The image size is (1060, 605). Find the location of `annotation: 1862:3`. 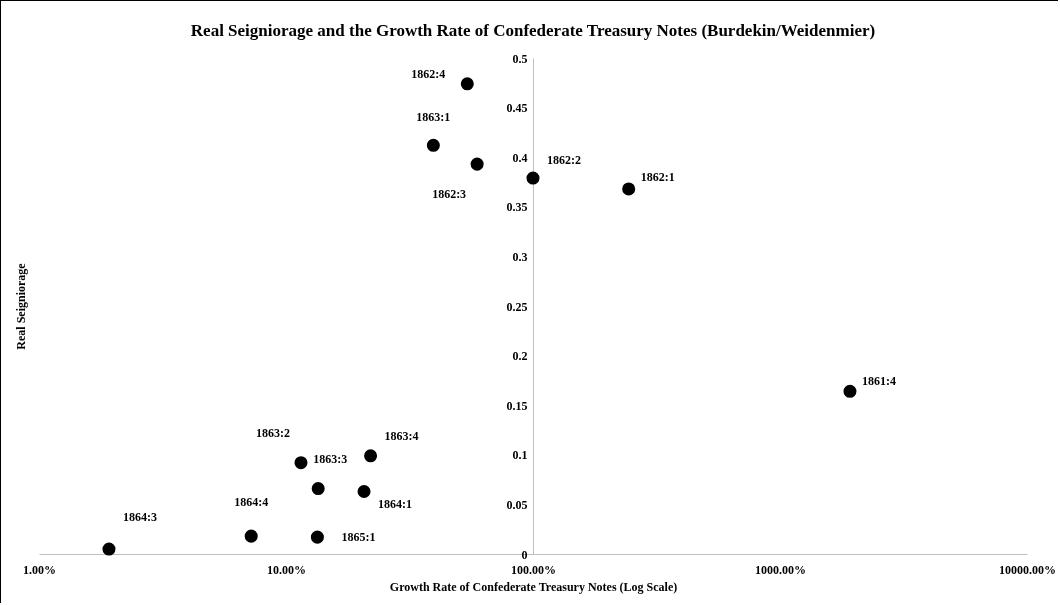

annotation: 1862:3 is located at coordinates (449, 194).